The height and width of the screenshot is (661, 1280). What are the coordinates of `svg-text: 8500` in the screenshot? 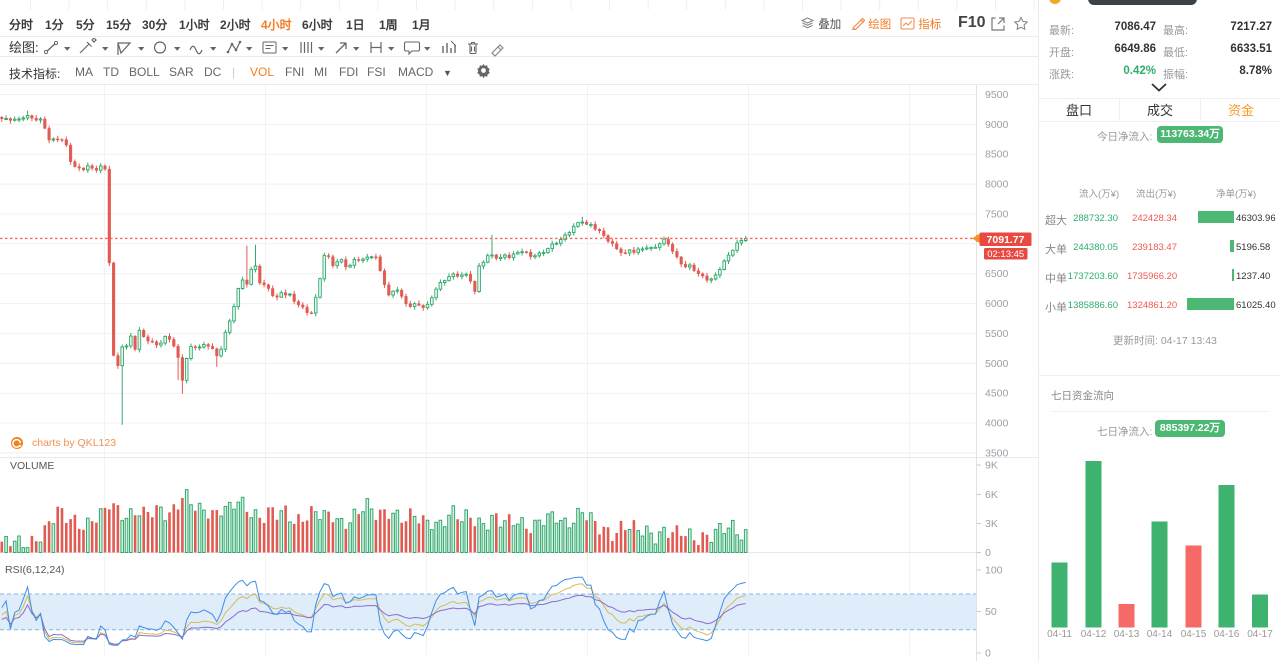 It's located at (997, 155).